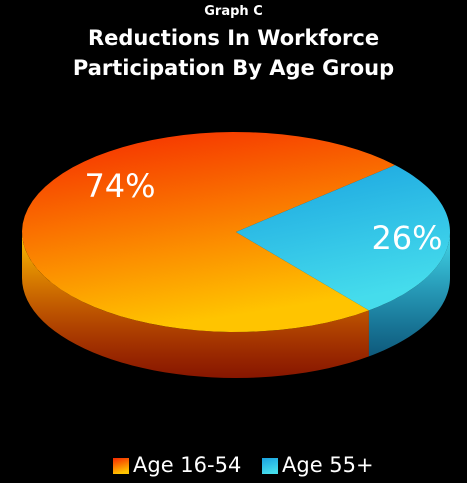  What do you see at coordinates (233, 11) in the screenshot?
I see `chart-supertitle: Graph C` at bounding box center [233, 11].